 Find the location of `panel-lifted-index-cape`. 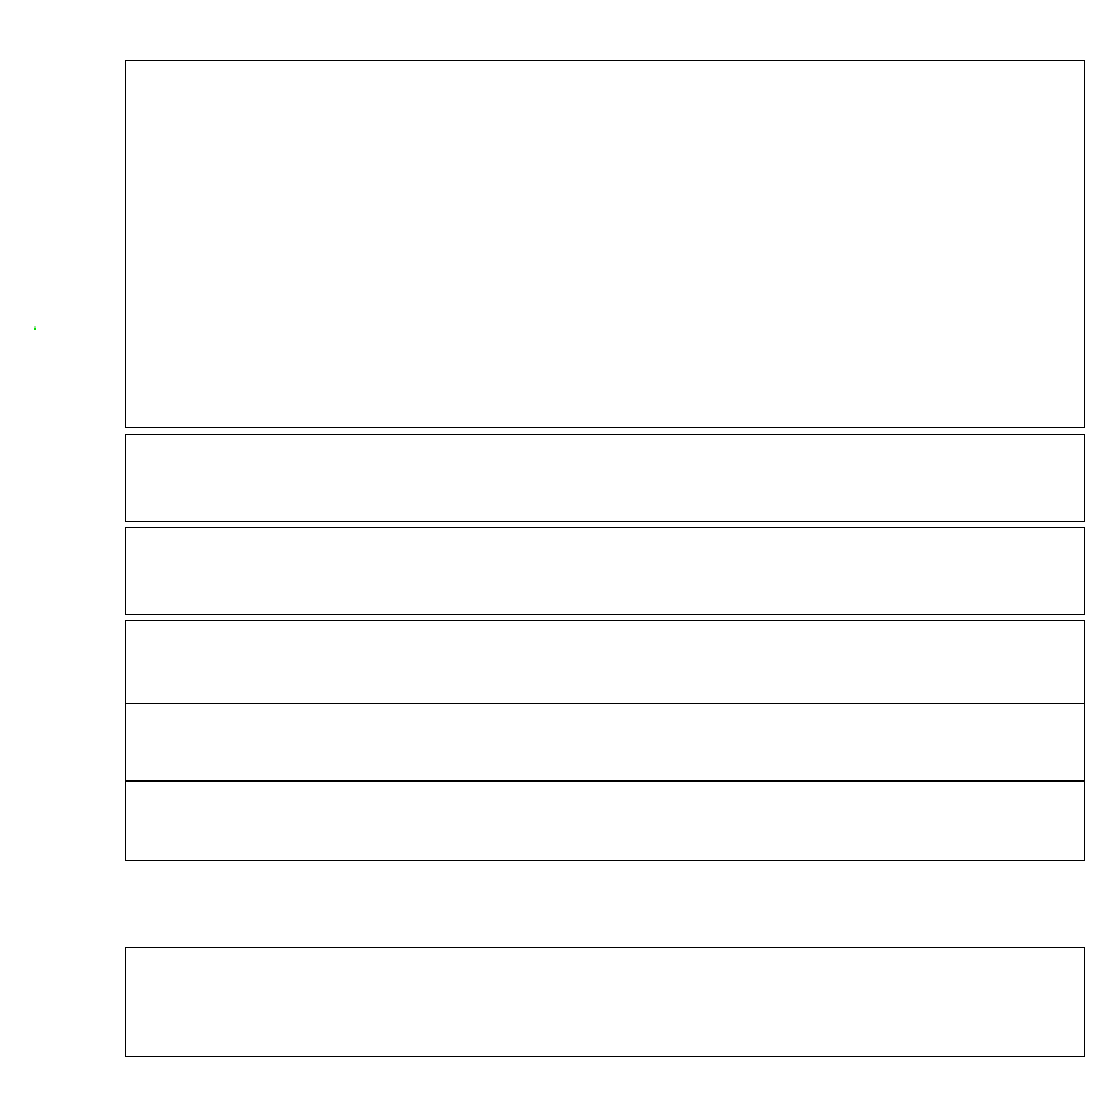

panel-lifted-index-cape is located at coordinates (605, 571).